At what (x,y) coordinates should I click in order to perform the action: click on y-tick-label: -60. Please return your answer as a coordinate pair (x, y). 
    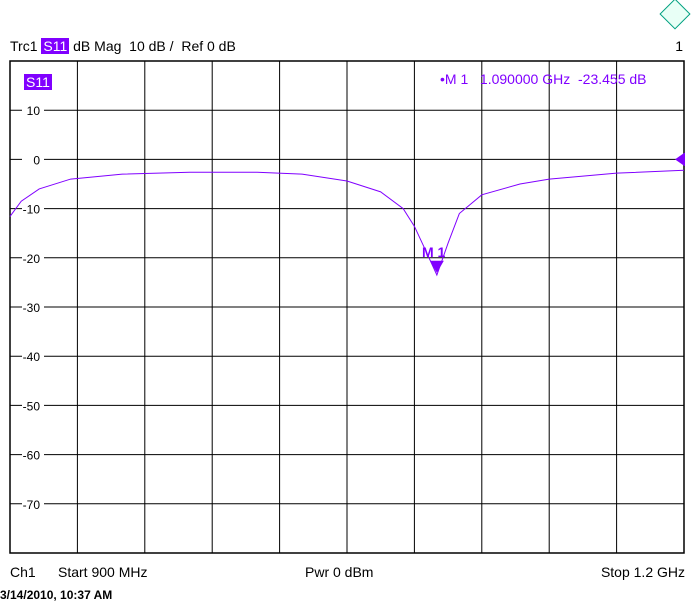
    Looking at the image, I should click on (32, 456).